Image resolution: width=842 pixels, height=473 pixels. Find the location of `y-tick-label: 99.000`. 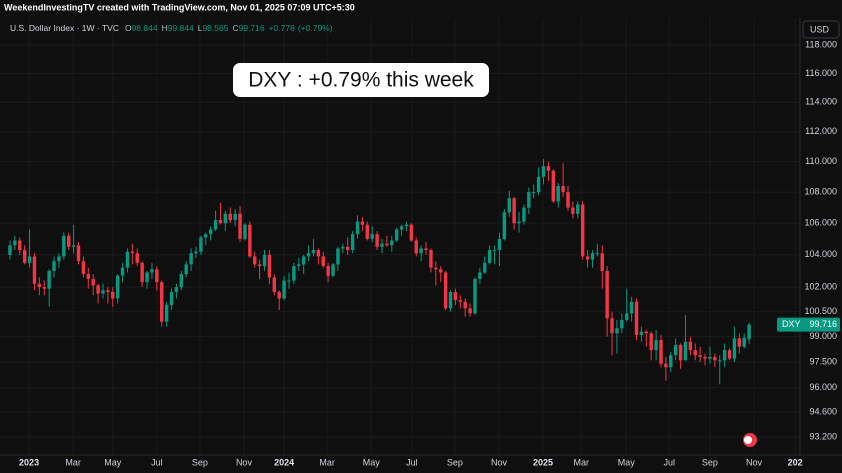

y-tick-label: 99.000 is located at coordinates (823, 336).